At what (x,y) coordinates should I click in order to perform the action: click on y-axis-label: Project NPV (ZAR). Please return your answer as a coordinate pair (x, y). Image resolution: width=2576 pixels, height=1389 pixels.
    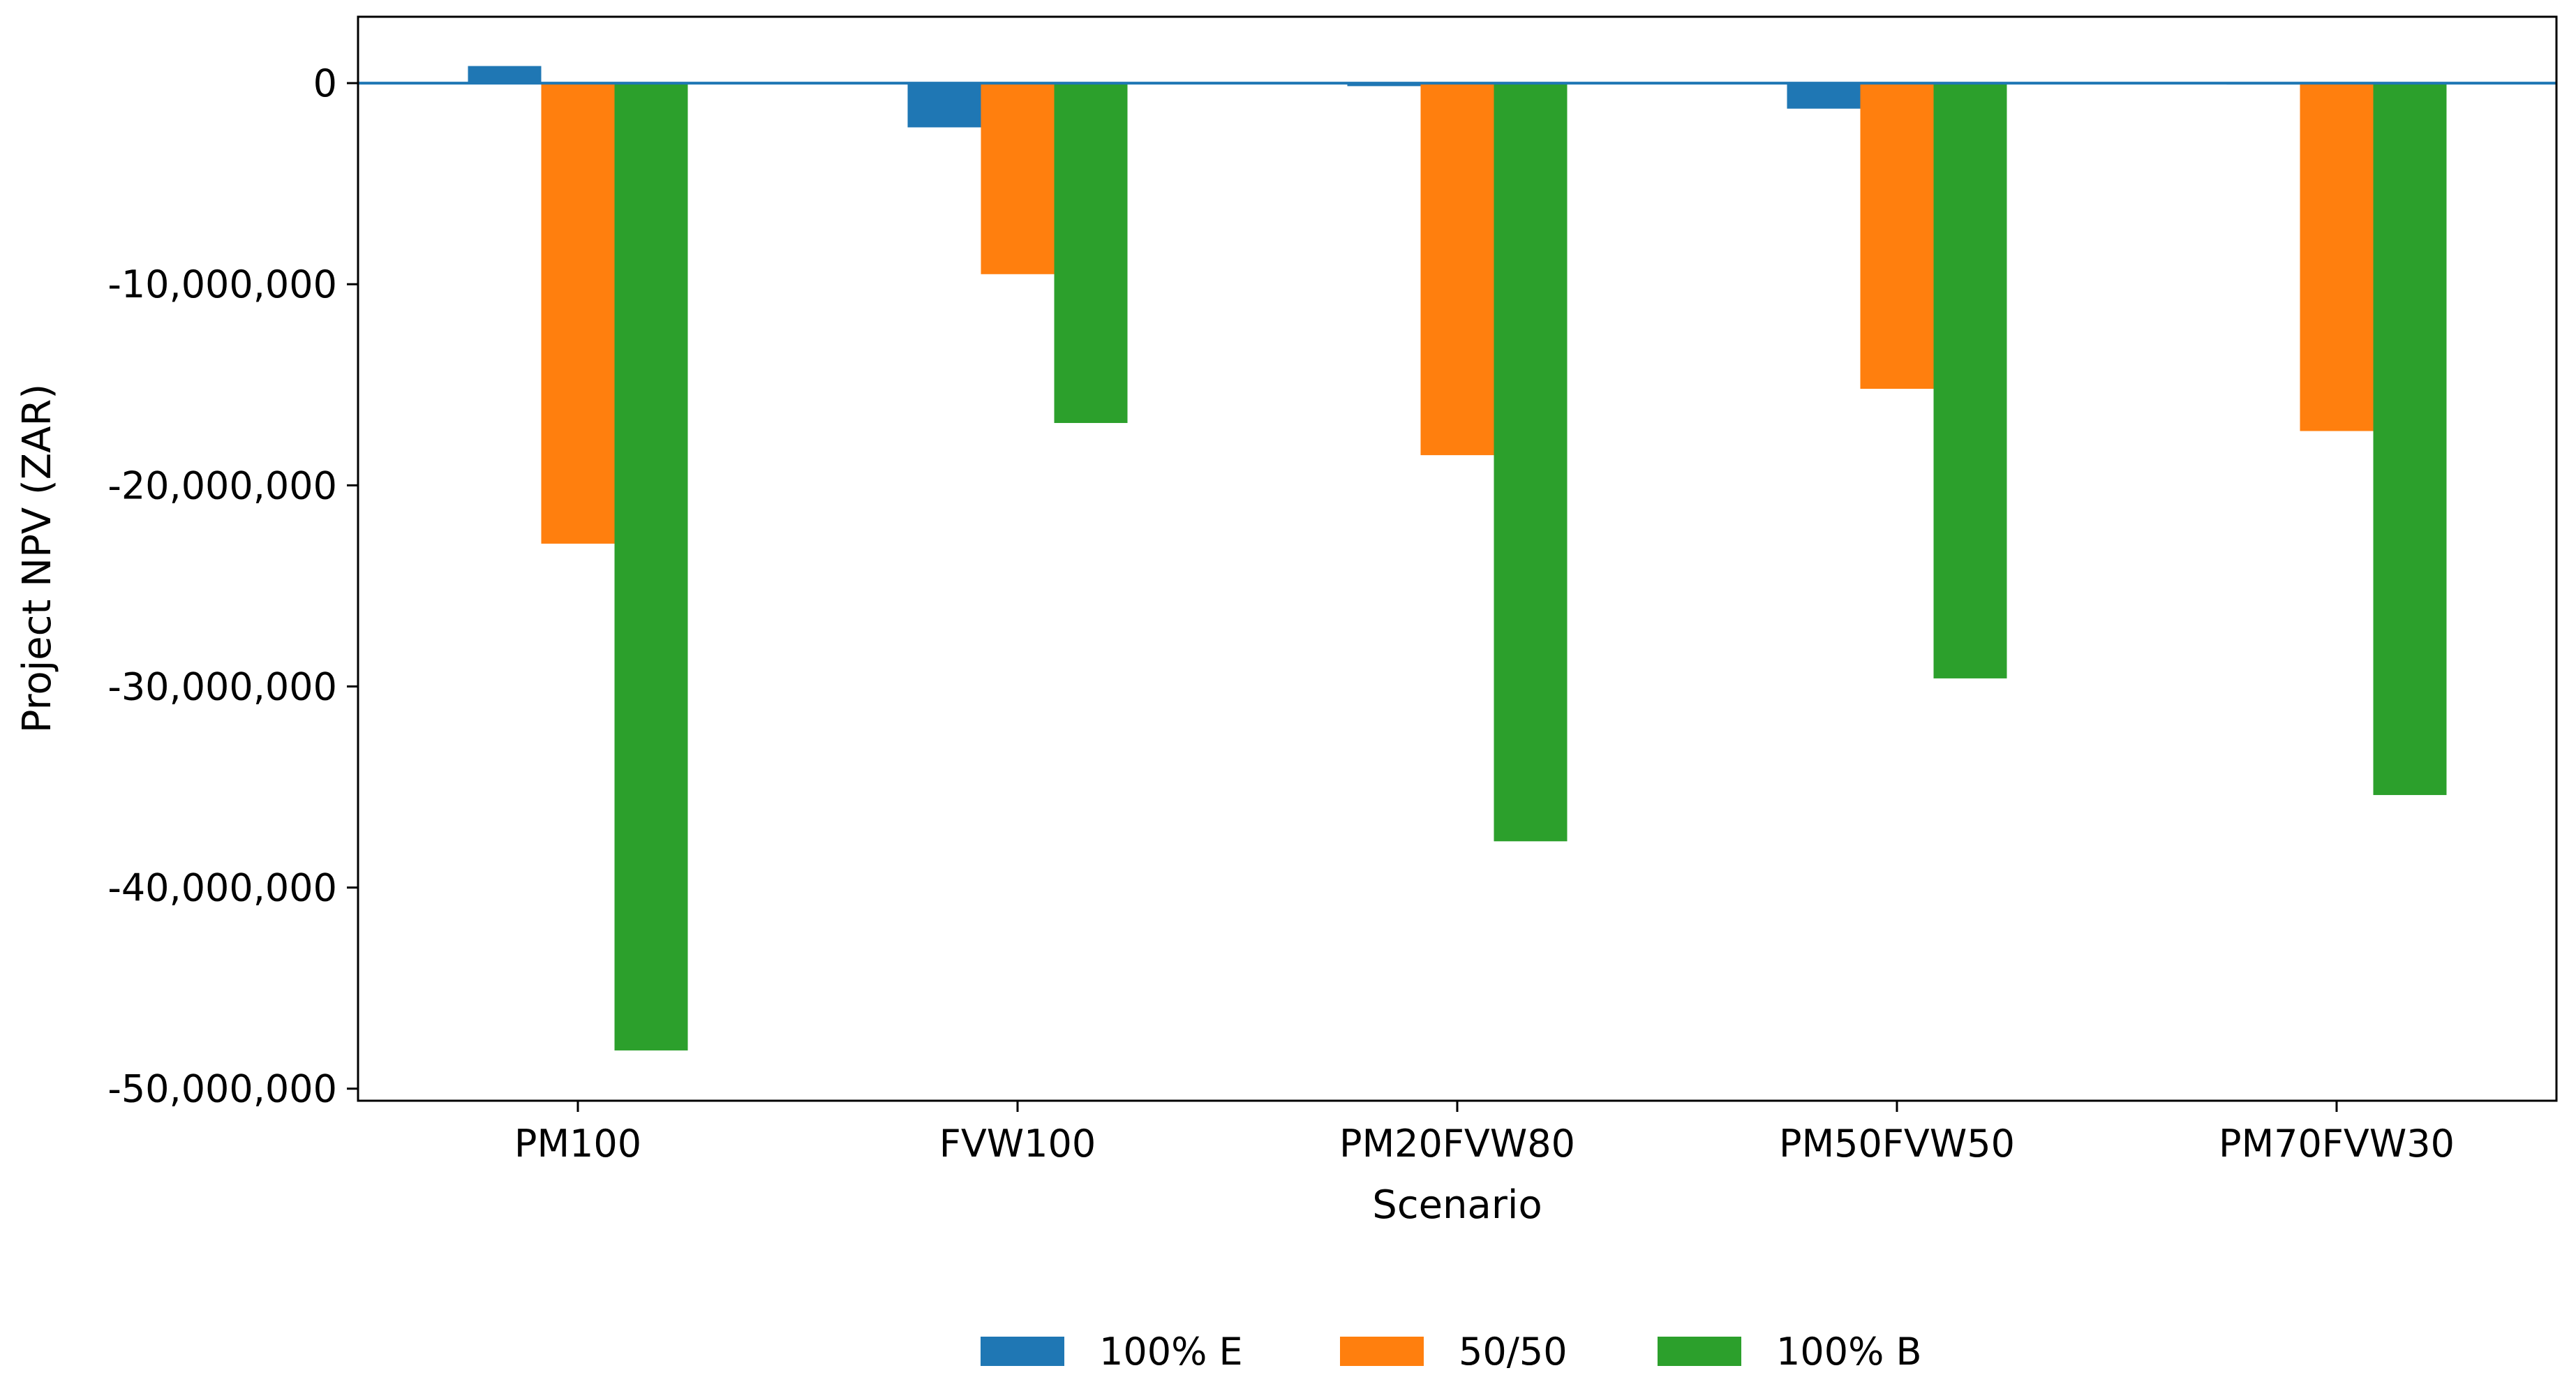
    Looking at the image, I should click on (37, 558).